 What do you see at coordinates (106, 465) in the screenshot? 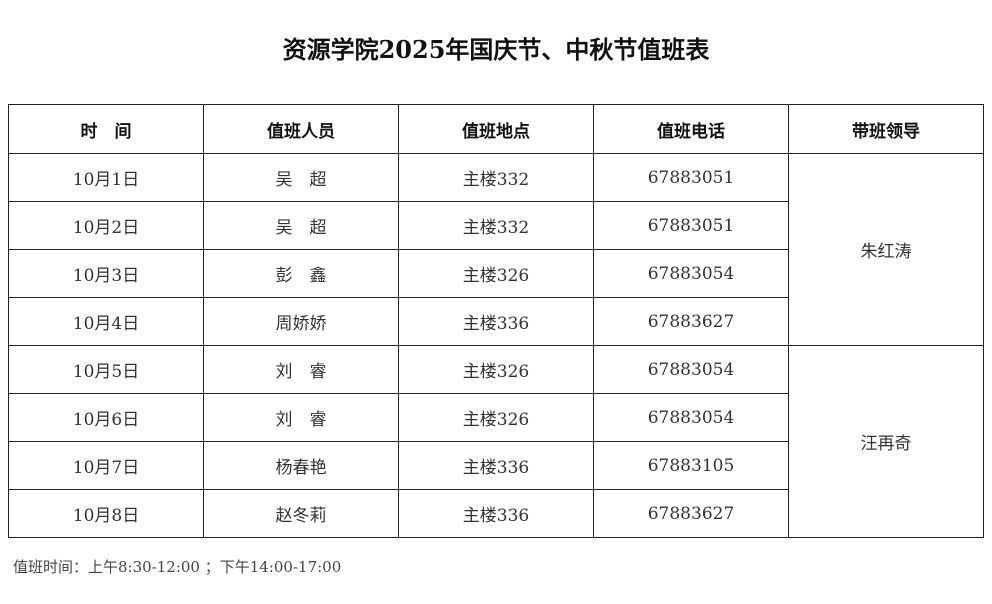
I see `date-cell: 10月7日` at bounding box center [106, 465].